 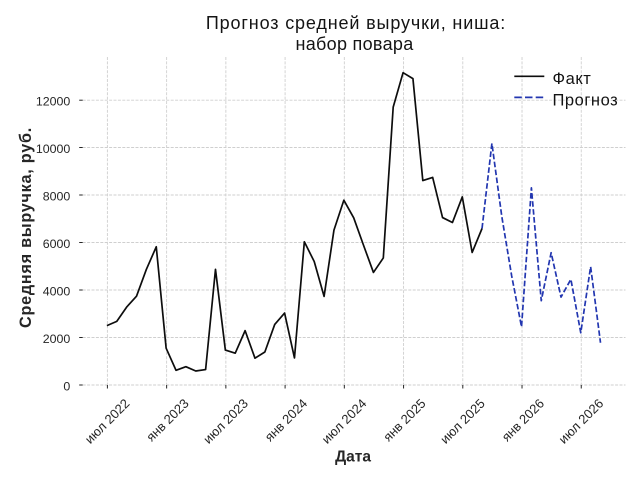 What do you see at coordinates (53, 149) in the screenshot?
I see `svg-text: 10000` at bounding box center [53, 149].